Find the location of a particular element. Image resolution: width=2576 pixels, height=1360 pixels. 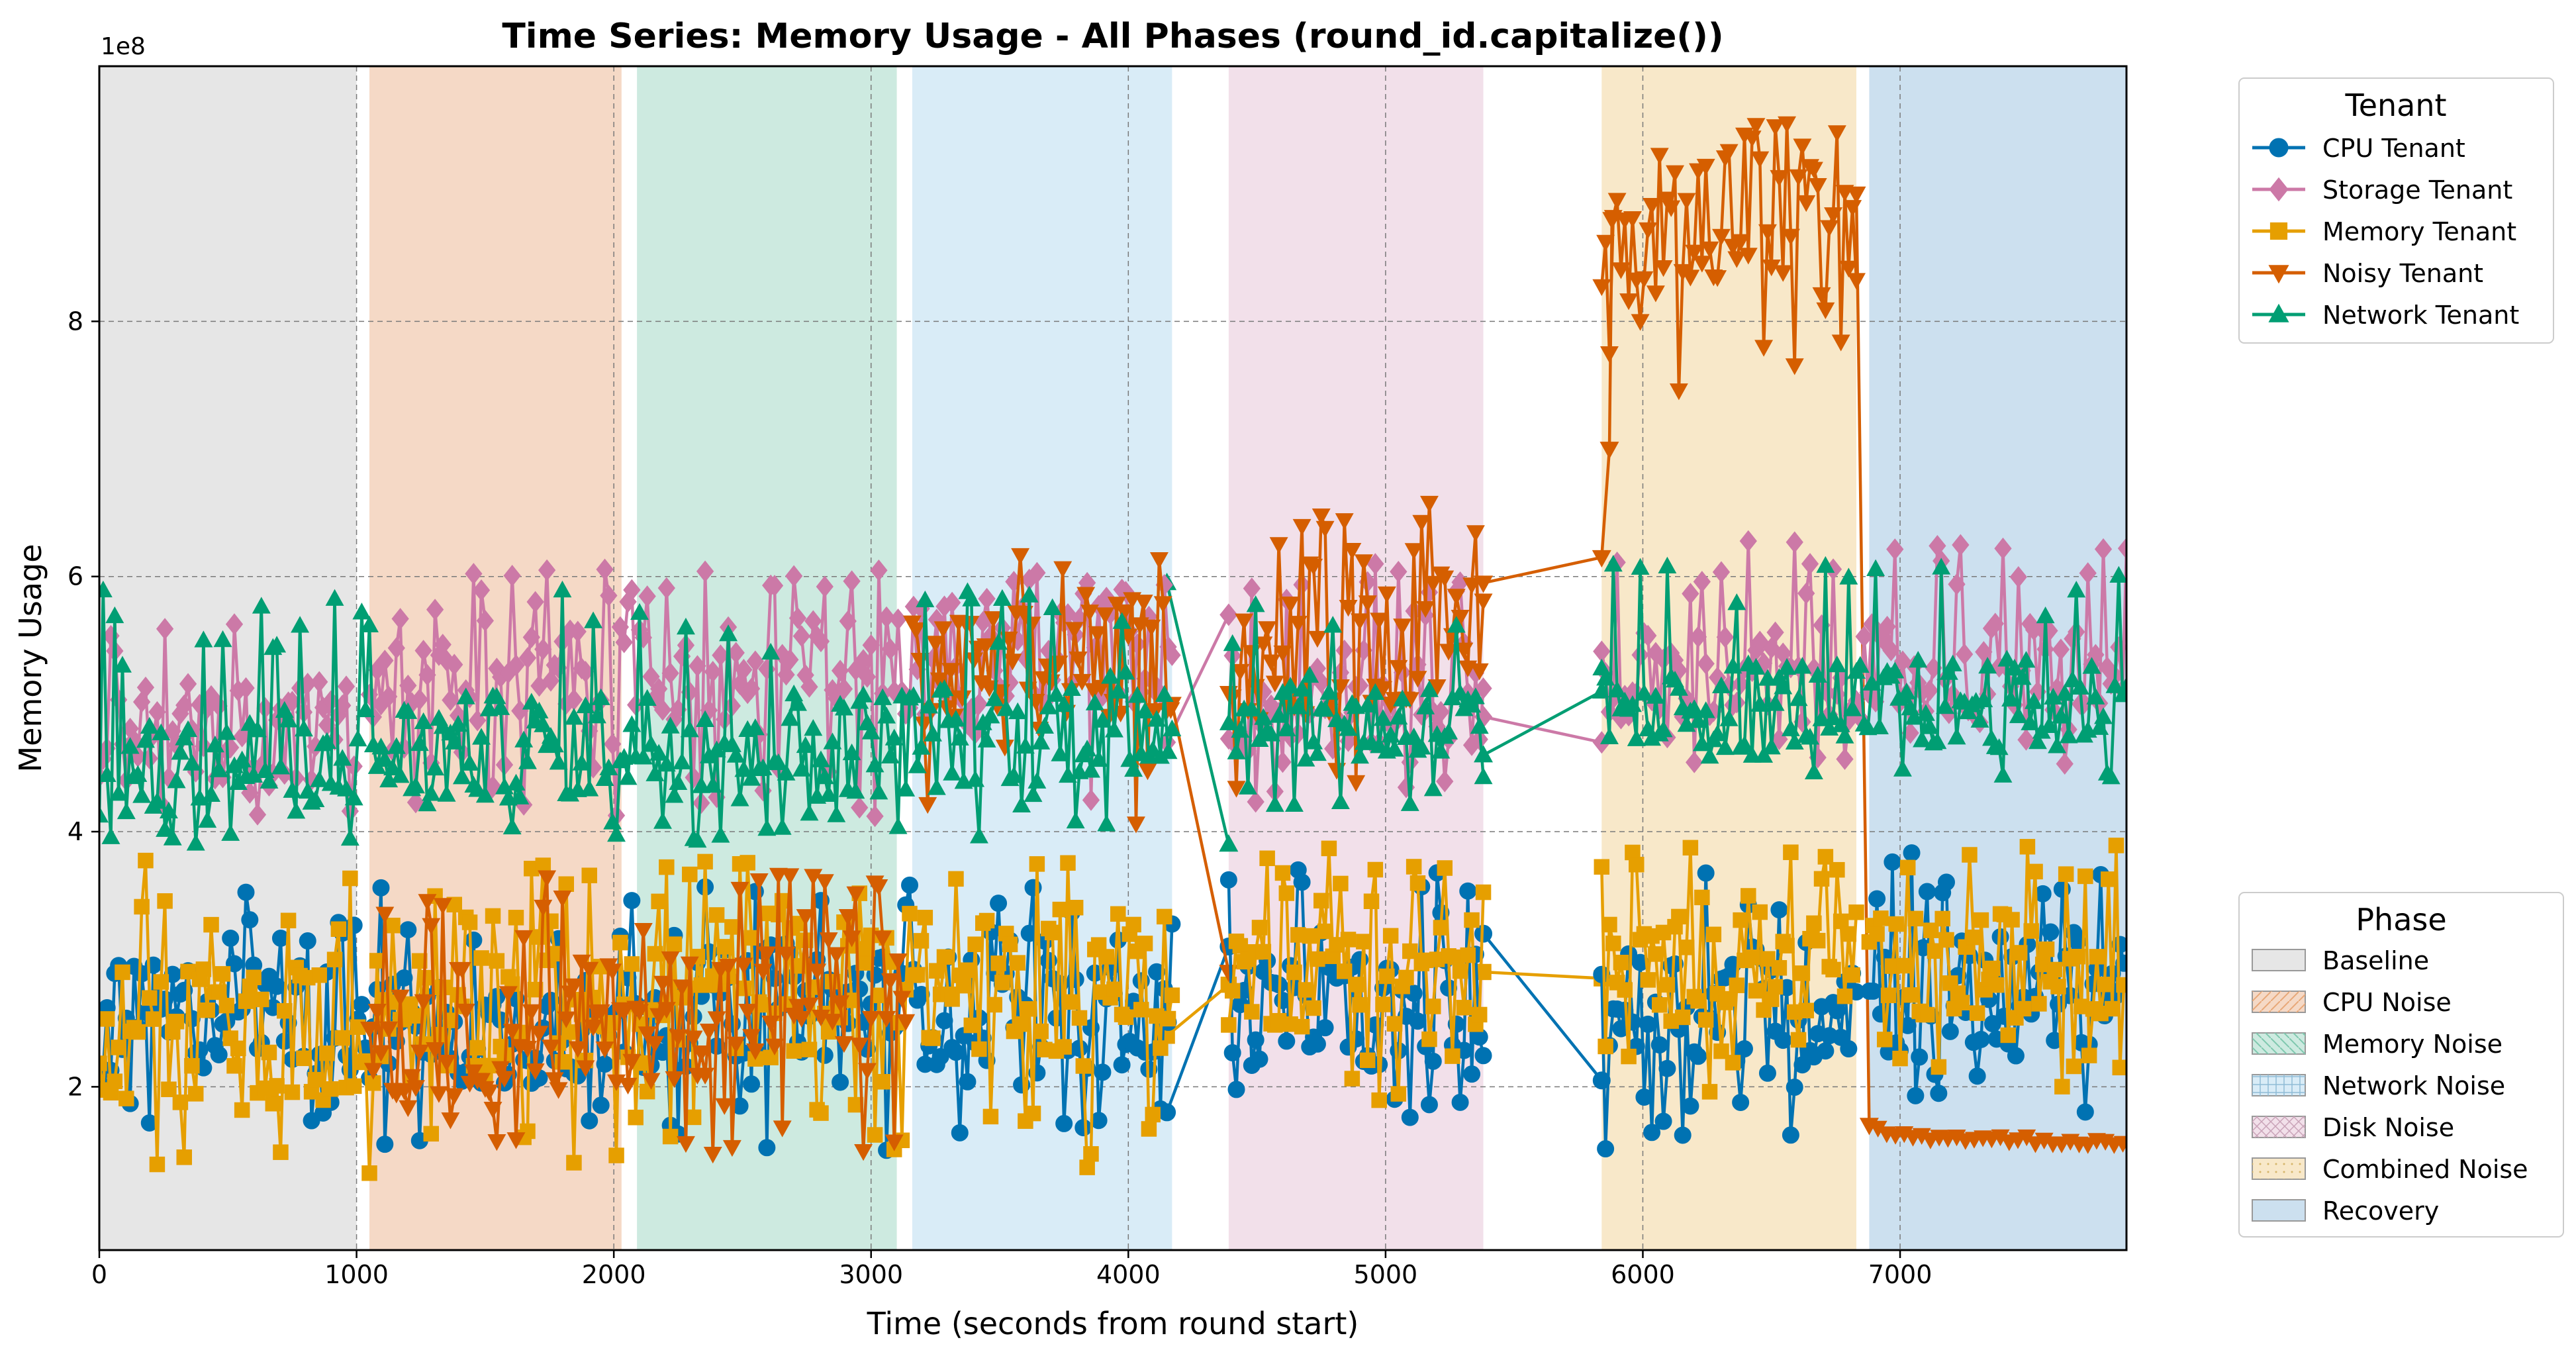

phase-legend-label: Disk Noise is located at coordinates (2388, 1127).